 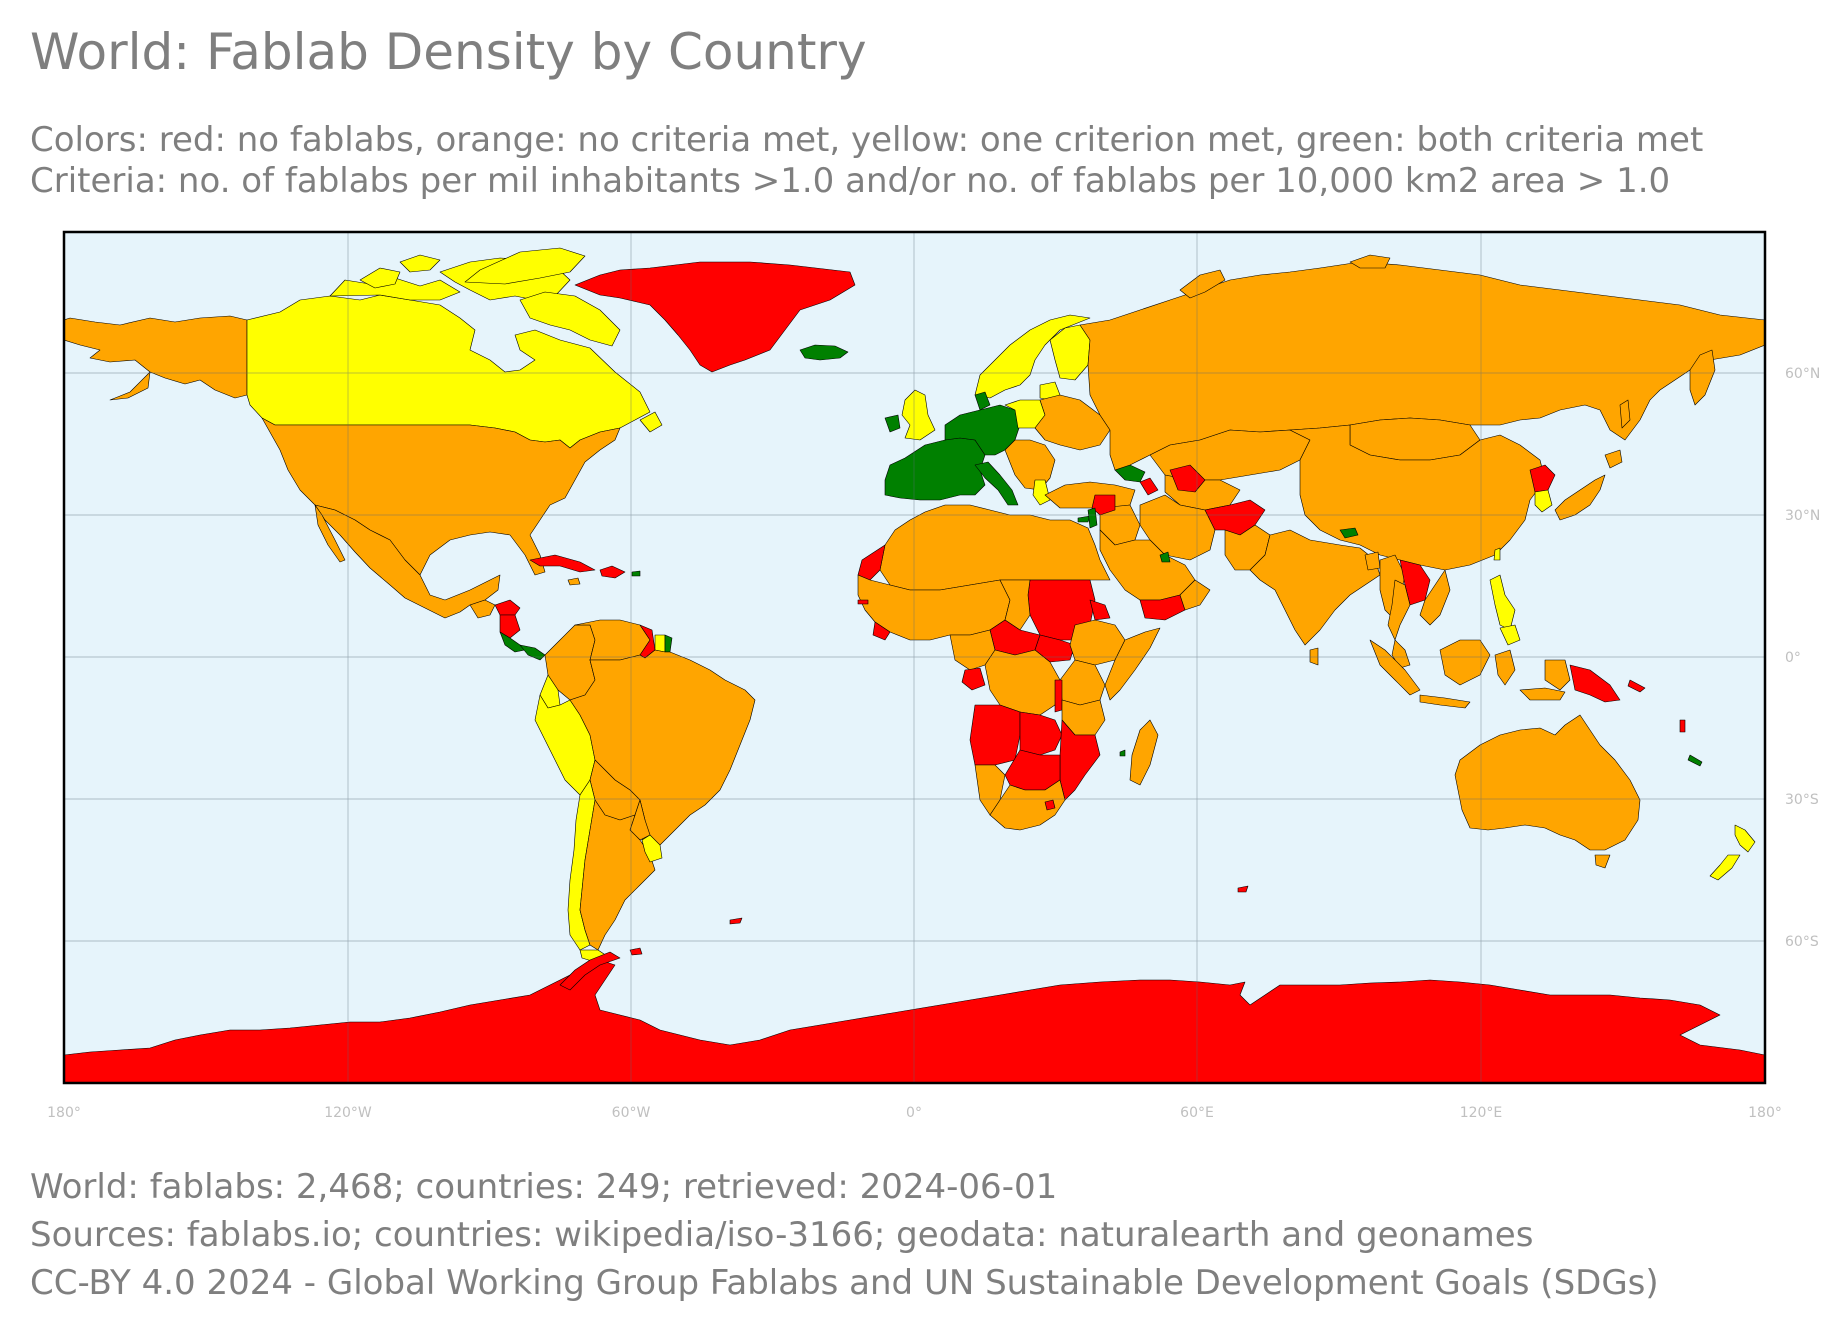 What do you see at coordinates (574, 581) in the screenshot?
I see `region-jamaica` at bounding box center [574, 581].